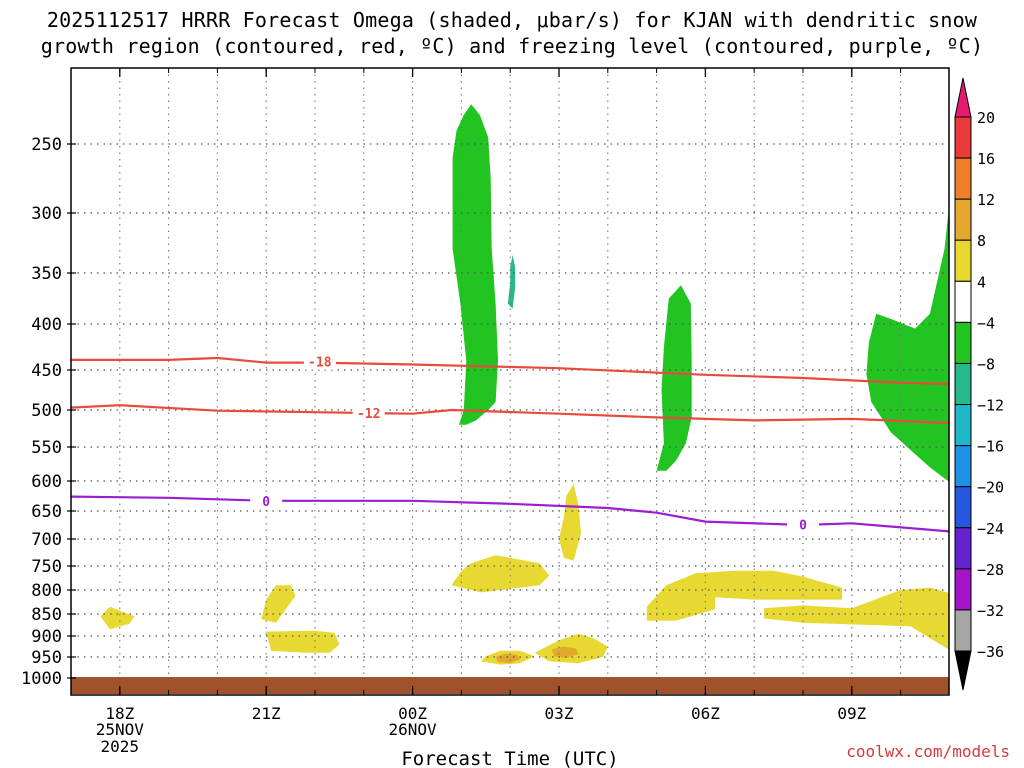  I want to click on y-tick-label-750: 750, so click(46, 567).